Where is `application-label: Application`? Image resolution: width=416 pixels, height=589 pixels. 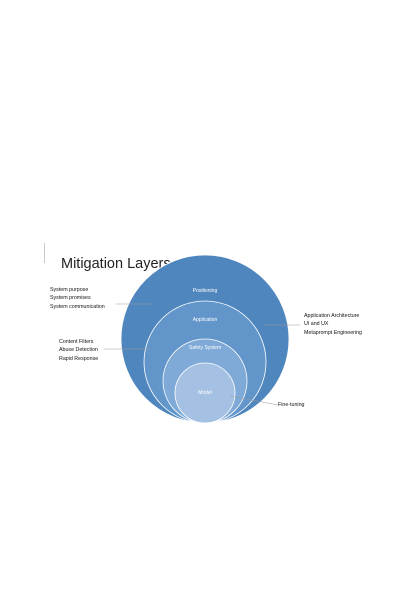 application-label: Application is located at coordinates (205, 320).